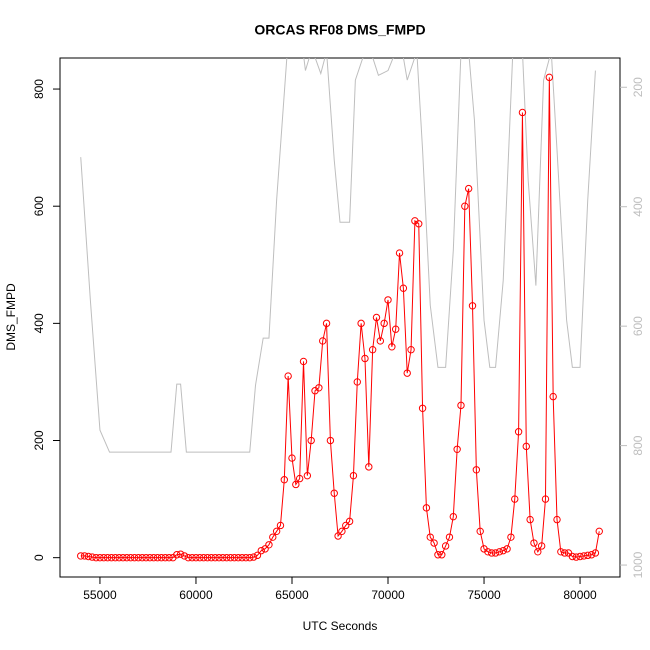  Describe the element at coordinates (39, 206) in the screenshot. I see `y-tick-label: 600` at that location.